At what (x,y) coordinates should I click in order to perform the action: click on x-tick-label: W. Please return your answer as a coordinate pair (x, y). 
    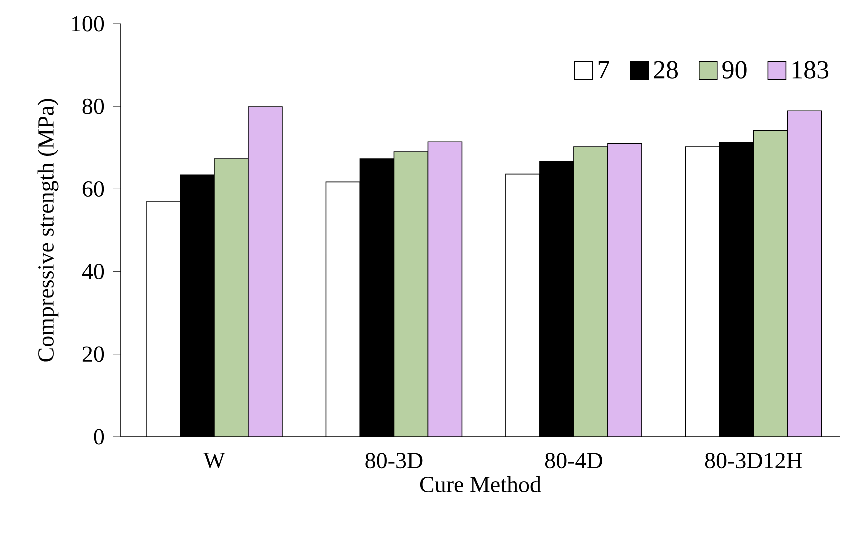
    Looking at the image, I should click on (215, 460).